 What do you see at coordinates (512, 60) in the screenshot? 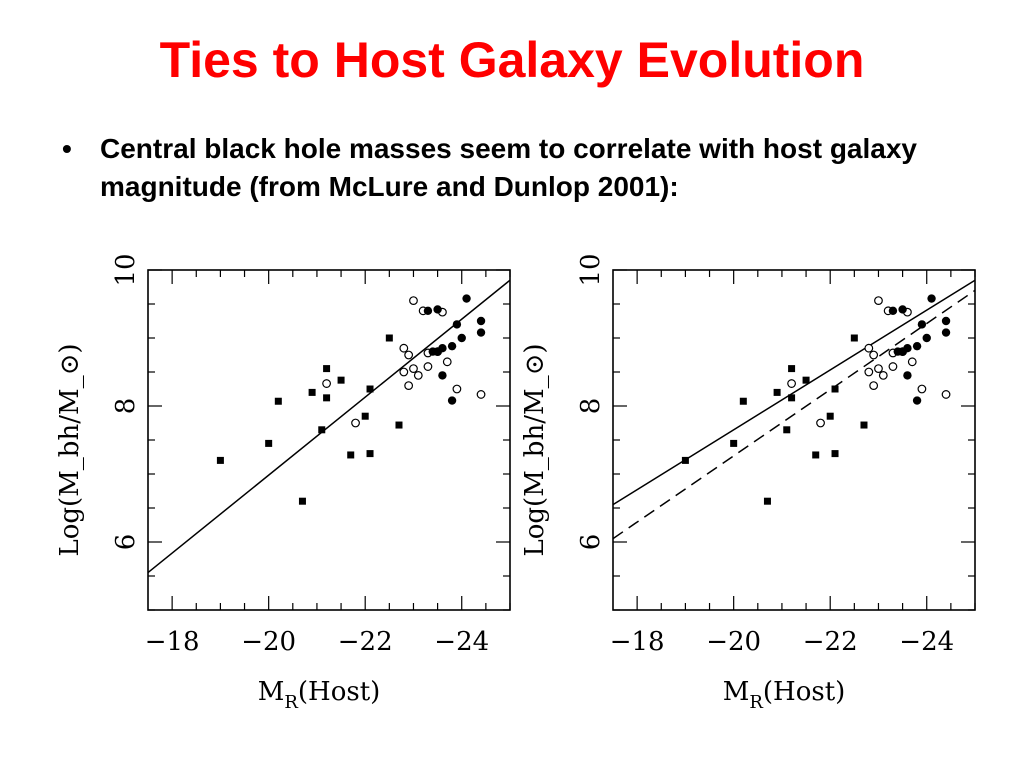
I see `slide-title: Ties to Host Galaxy Evolution` at bounding box center [512, 60].